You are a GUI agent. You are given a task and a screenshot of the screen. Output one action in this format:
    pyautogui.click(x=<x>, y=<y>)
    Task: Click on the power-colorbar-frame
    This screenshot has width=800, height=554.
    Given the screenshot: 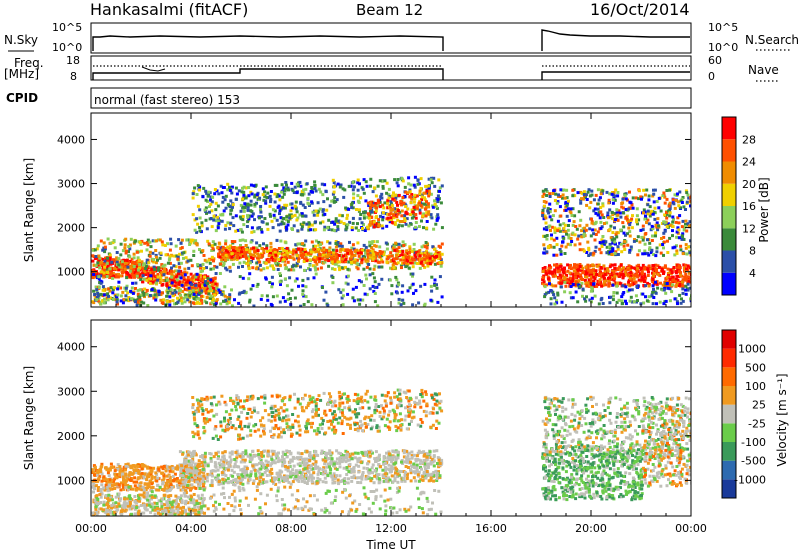 What is the action you would take?
    pyautogui.click(x=729, y=206)
    